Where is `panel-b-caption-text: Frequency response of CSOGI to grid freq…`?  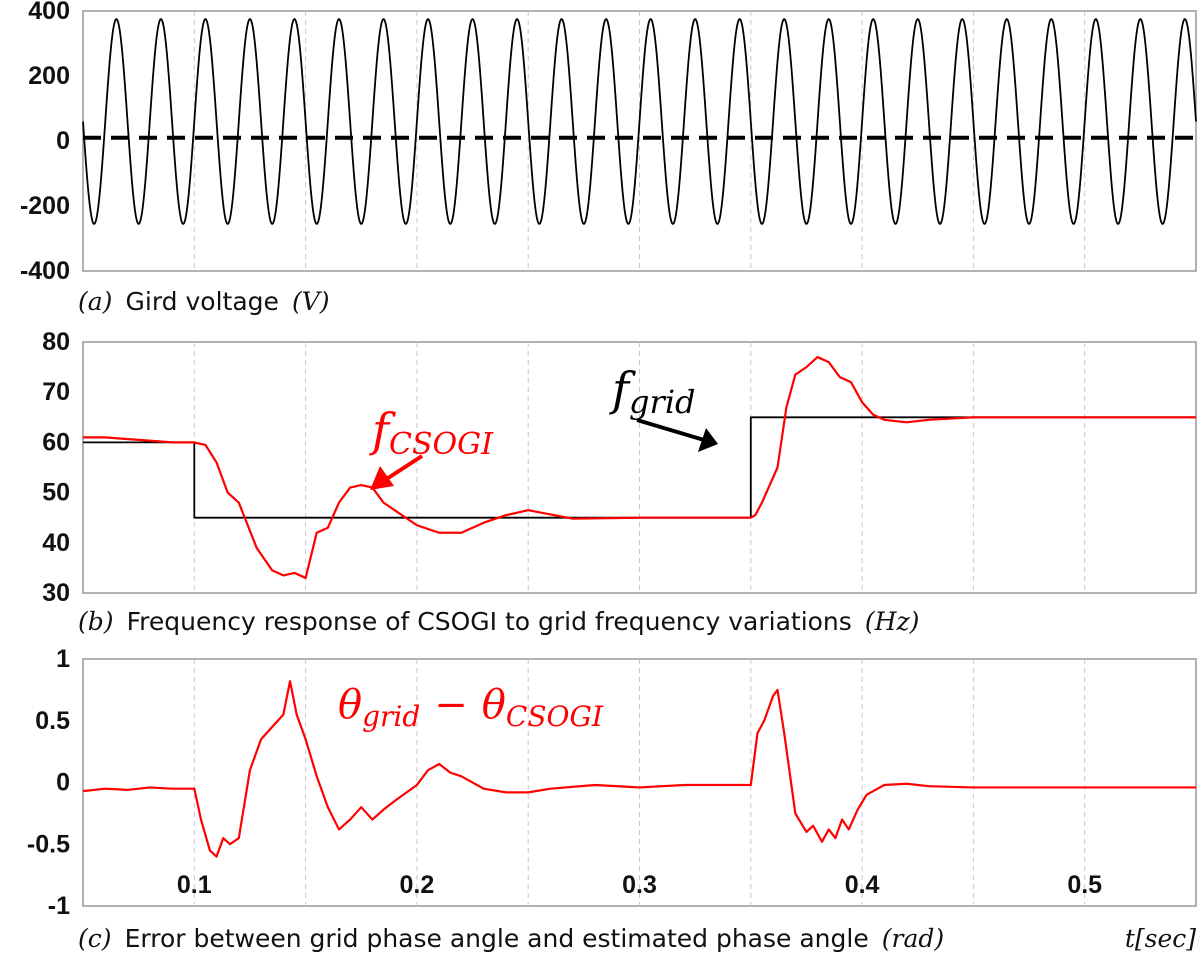
panel-b-caption-text: Frequency response of CSOGI to grid freq… is located at coordinates (489, 621).